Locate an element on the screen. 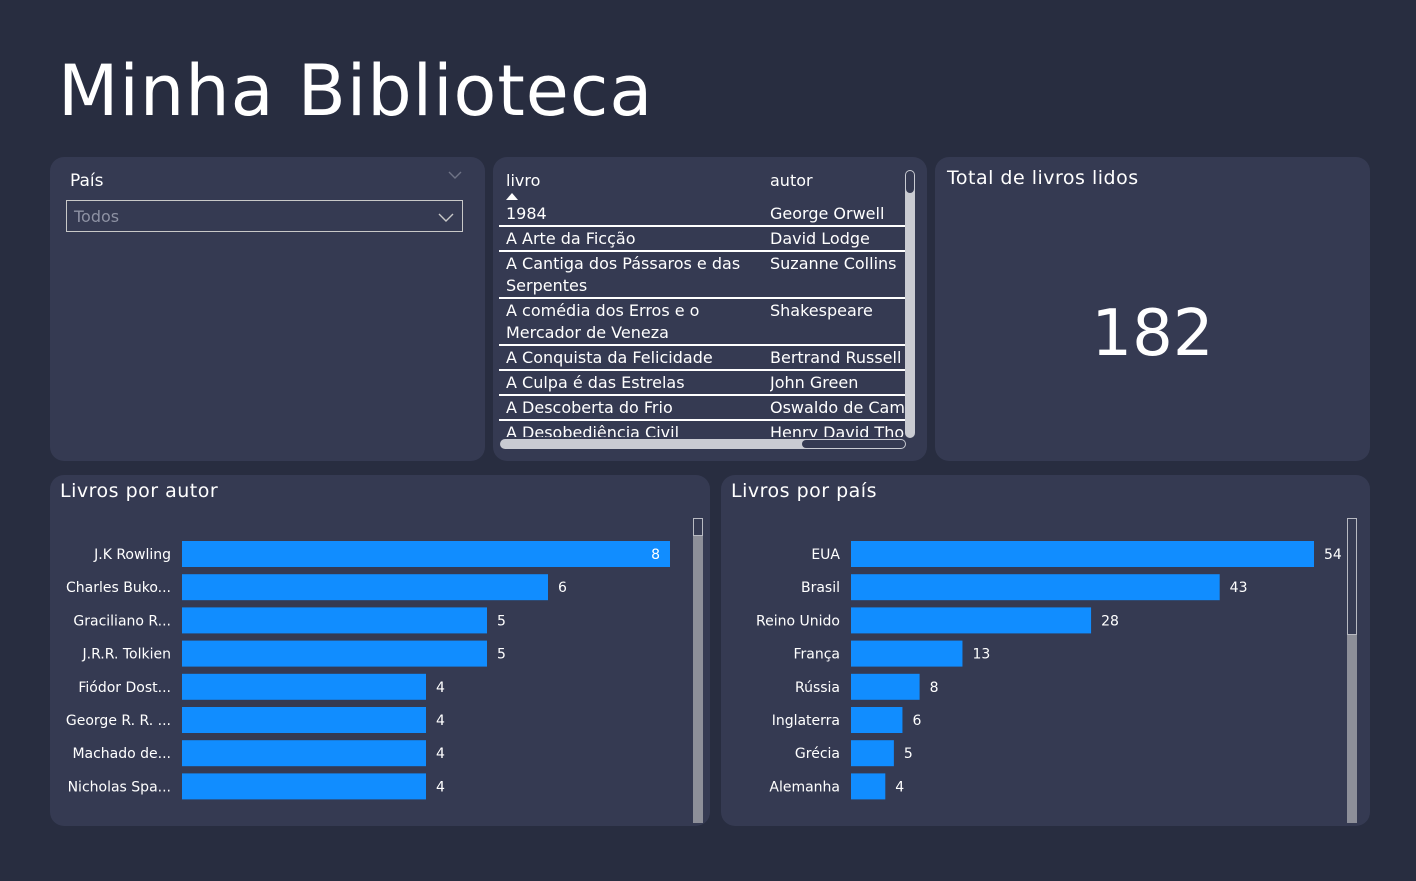  slicer-dropdown: Todos is located at coordinates (264, 216).